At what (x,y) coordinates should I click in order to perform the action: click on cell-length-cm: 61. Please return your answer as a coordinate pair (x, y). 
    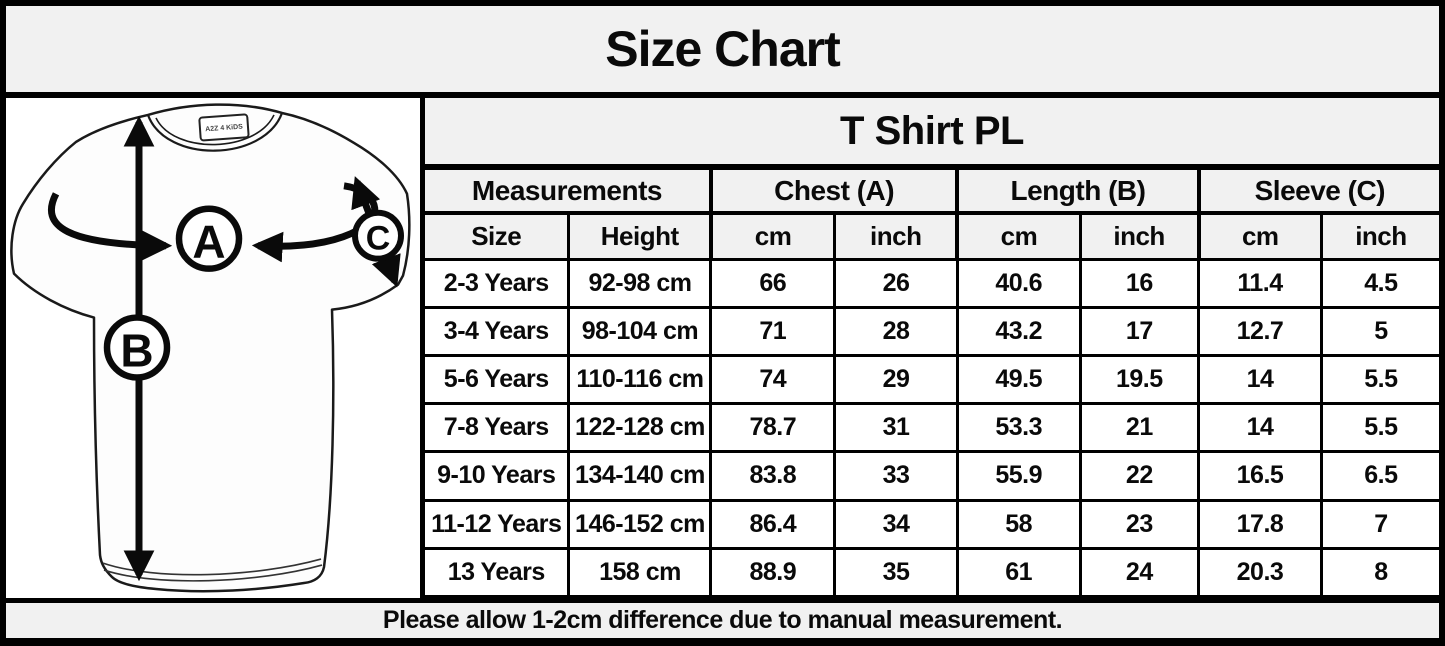
    Looking at the image, I should click on (1018, 572).